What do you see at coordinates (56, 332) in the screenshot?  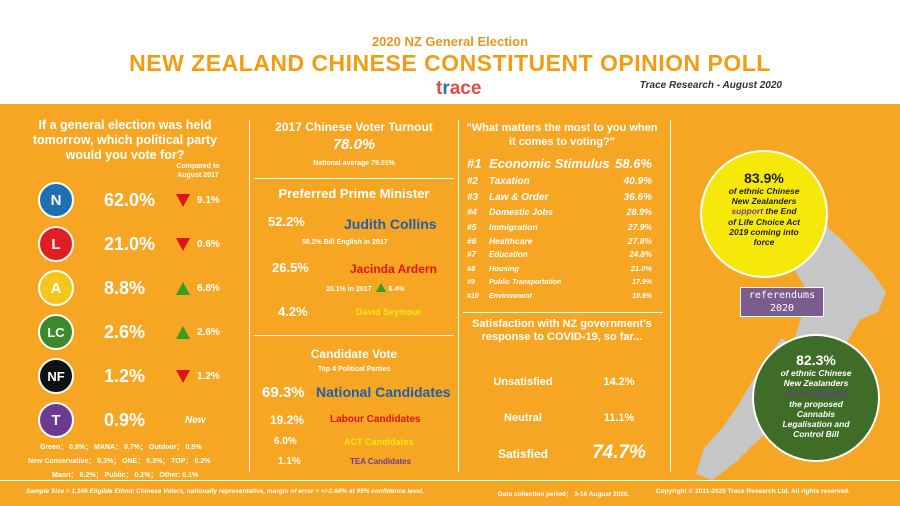 I see `party-badge: LC` at bounding box center [56, 332].